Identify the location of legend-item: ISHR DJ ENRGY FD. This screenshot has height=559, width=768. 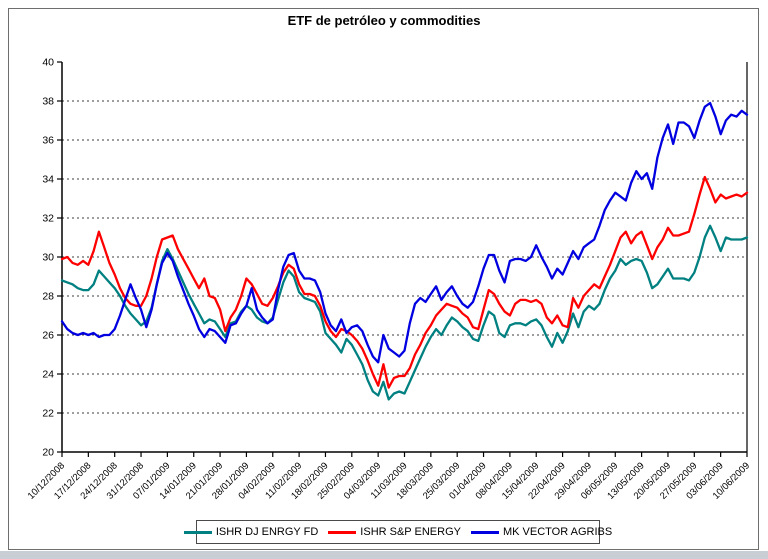
(251, 532).